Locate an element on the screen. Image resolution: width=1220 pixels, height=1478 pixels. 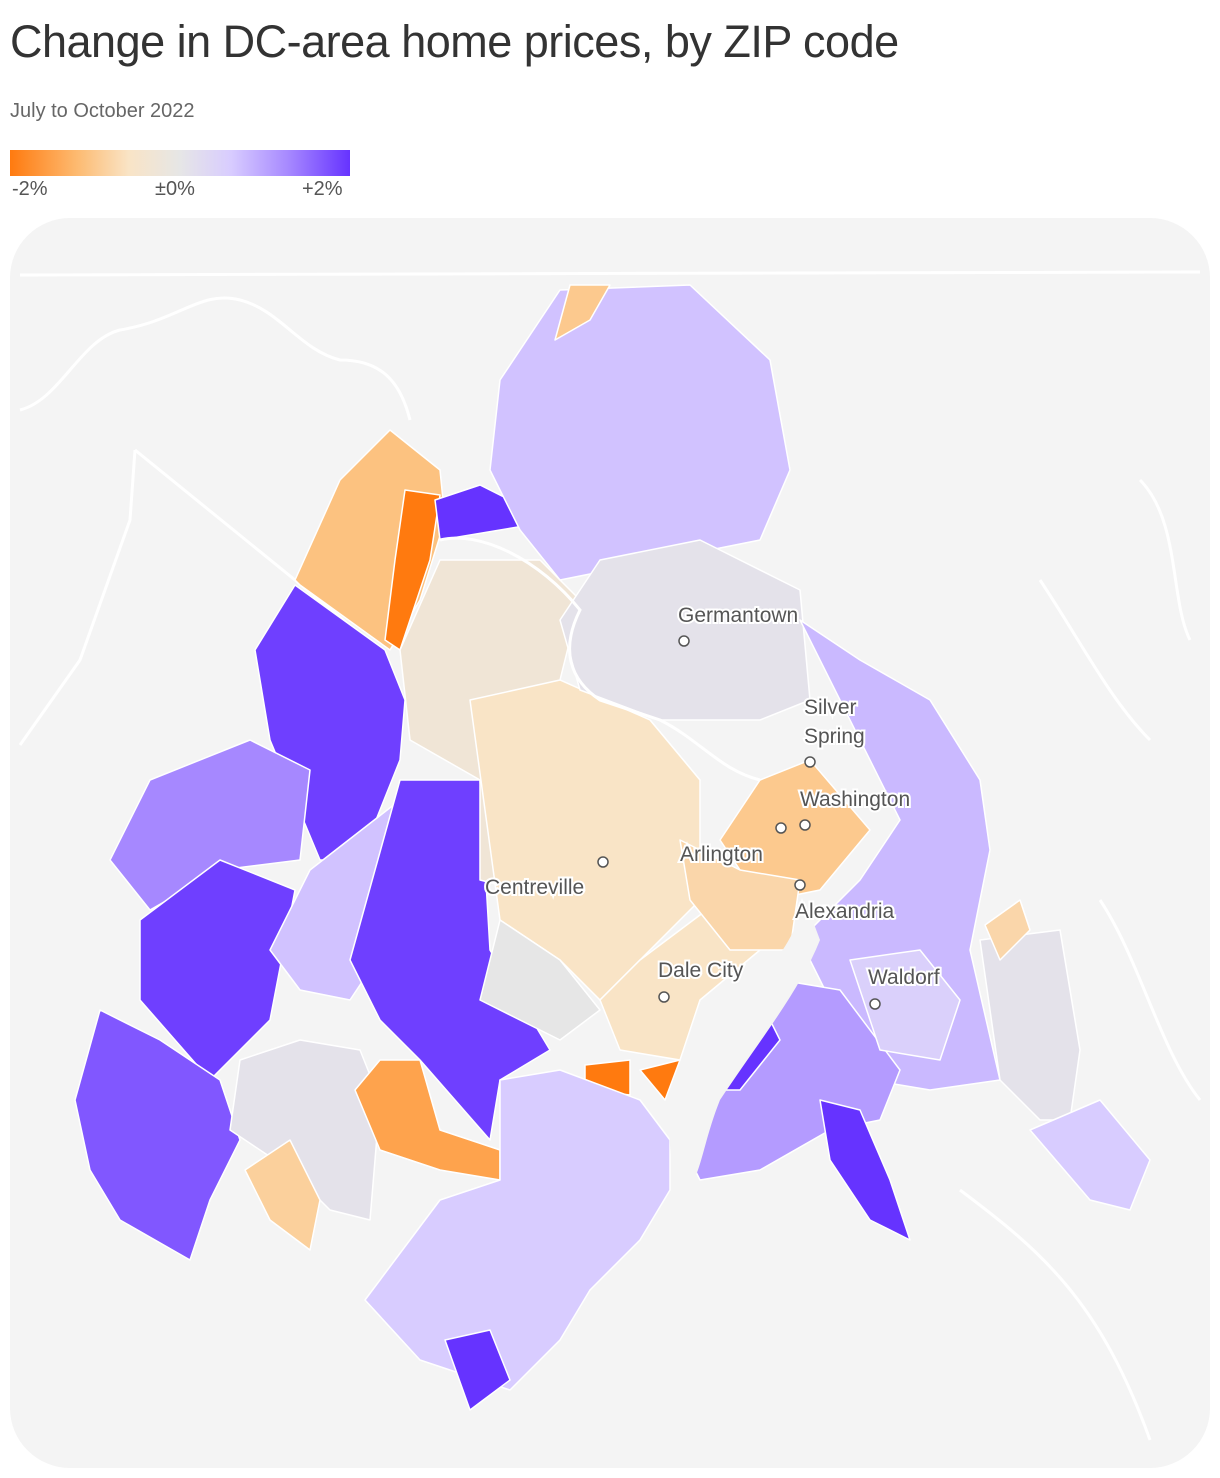
city-label: Centreville is located at coordinates (534, 887).